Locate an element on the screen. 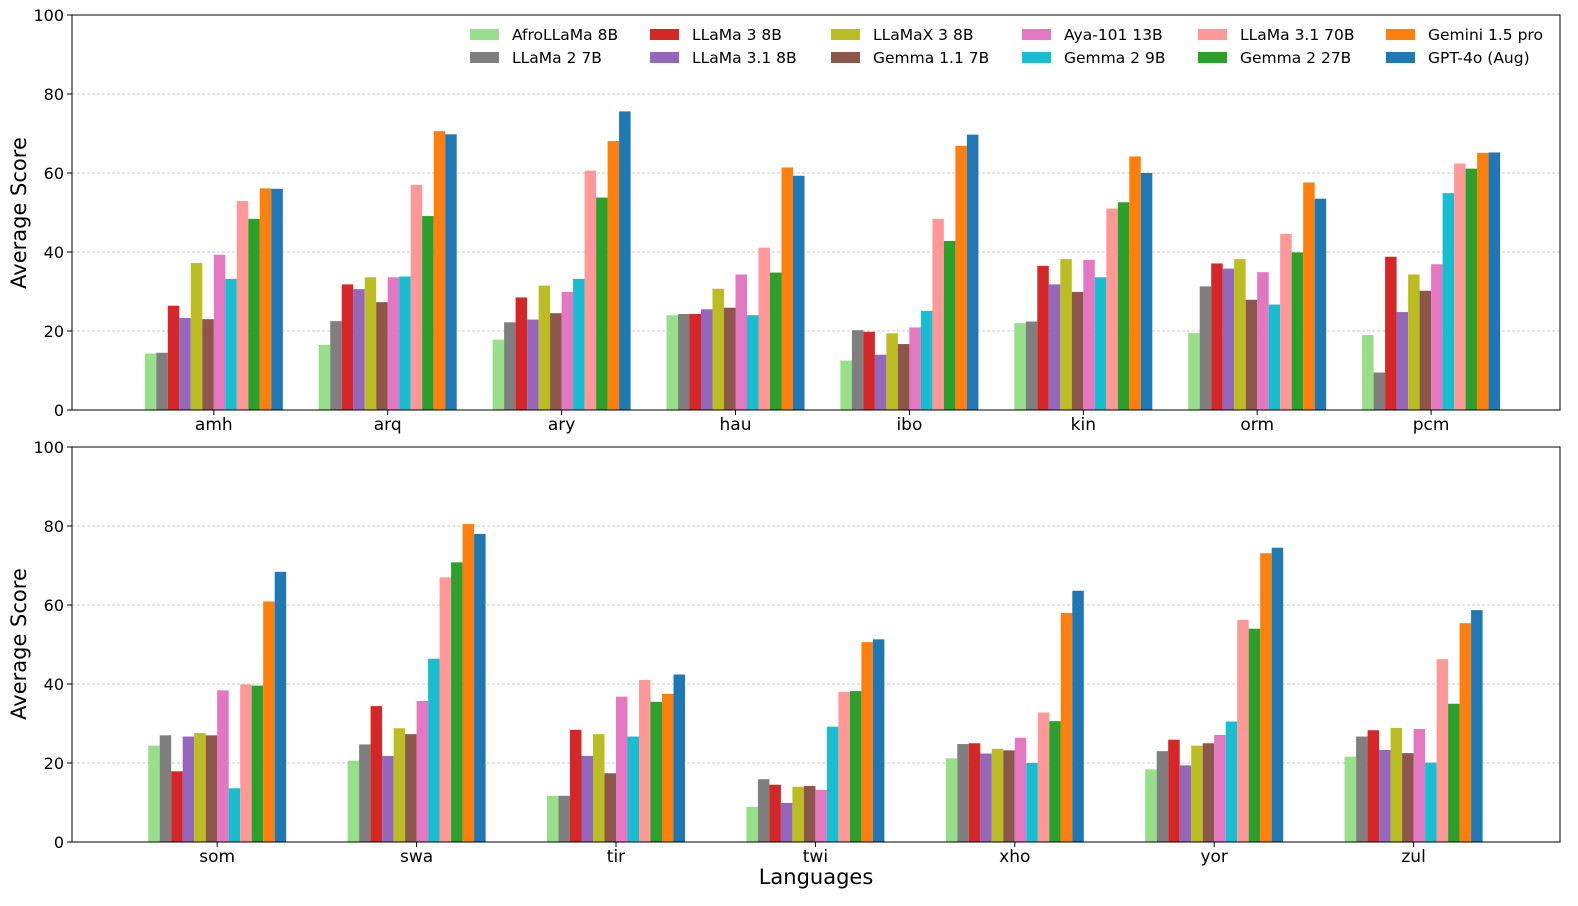 This screenshot has height=906, width=1578. x-tick-label: hau is located at coordinates (736, 425).